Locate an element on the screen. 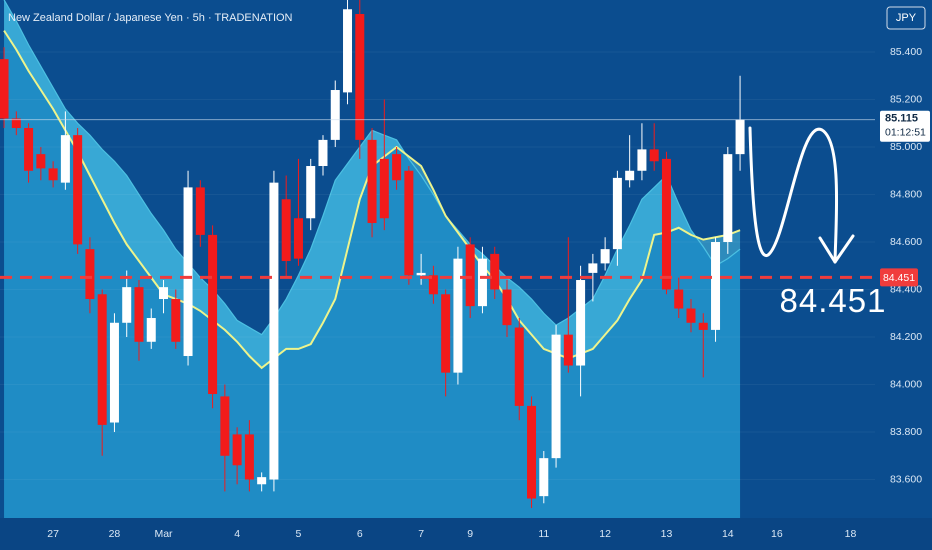 The image size is (932, 550). x-tick-label: 11 is located at coordinates (543, 534).